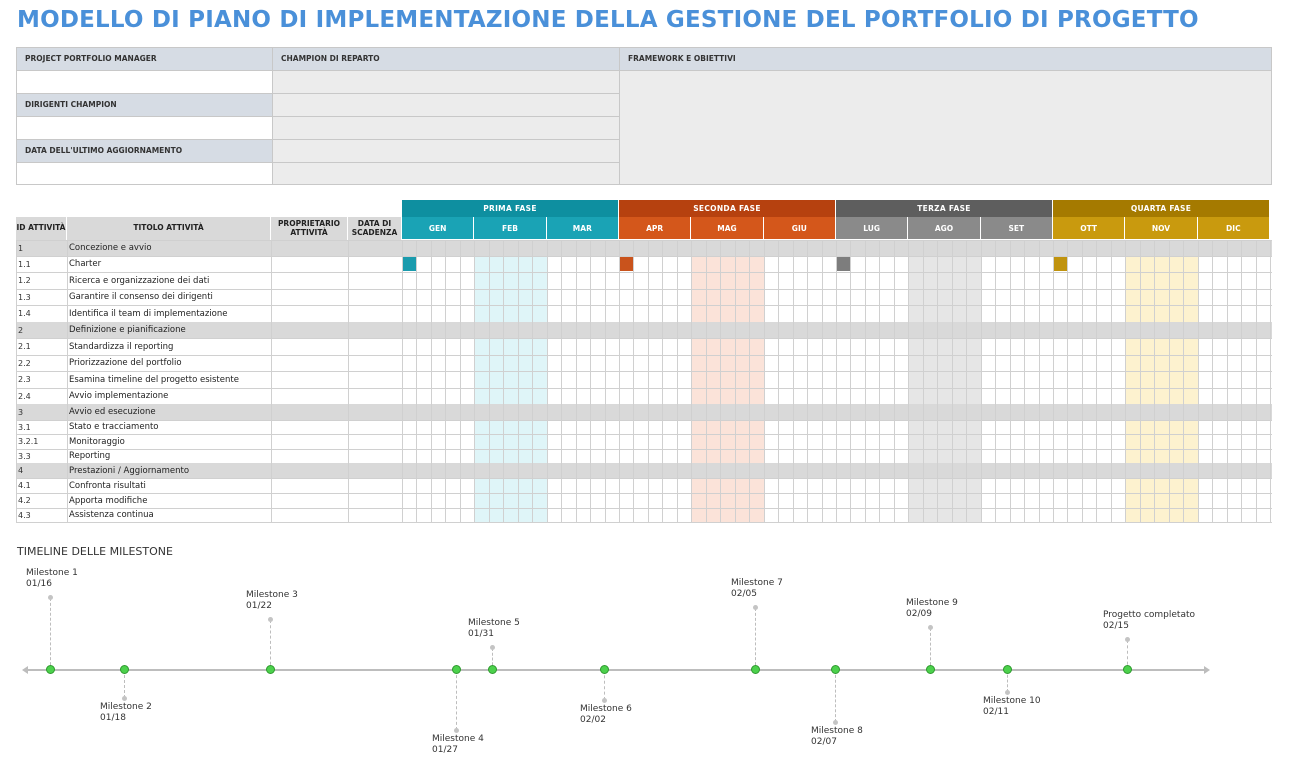 Image resolution: width=1300 pixels, height=760 pixels. I want to click on dirigenti-champion-label: DIRIGENTI CHAMPION, so click(144, 105).